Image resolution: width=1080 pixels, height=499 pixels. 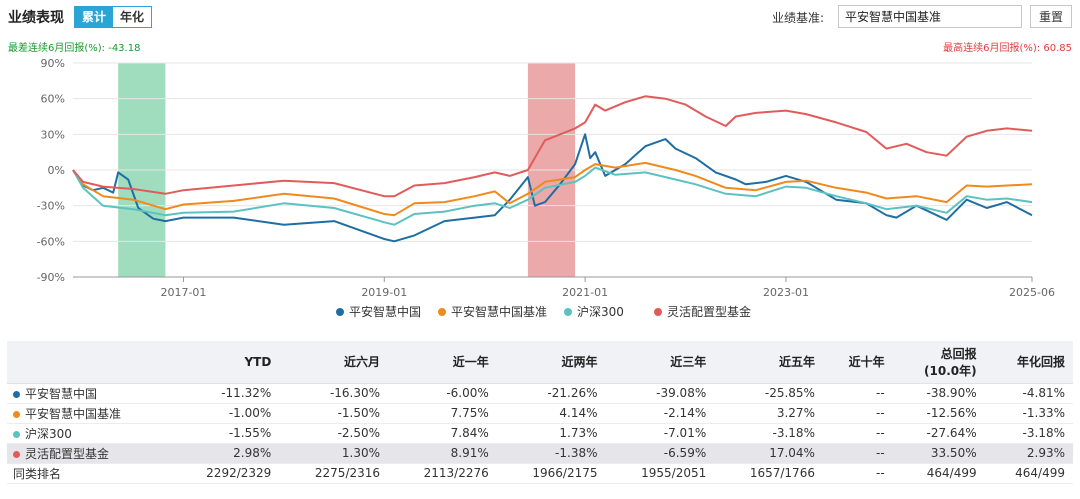 I want to click on y-tick-label: -30%, so click(x=51, y=206).